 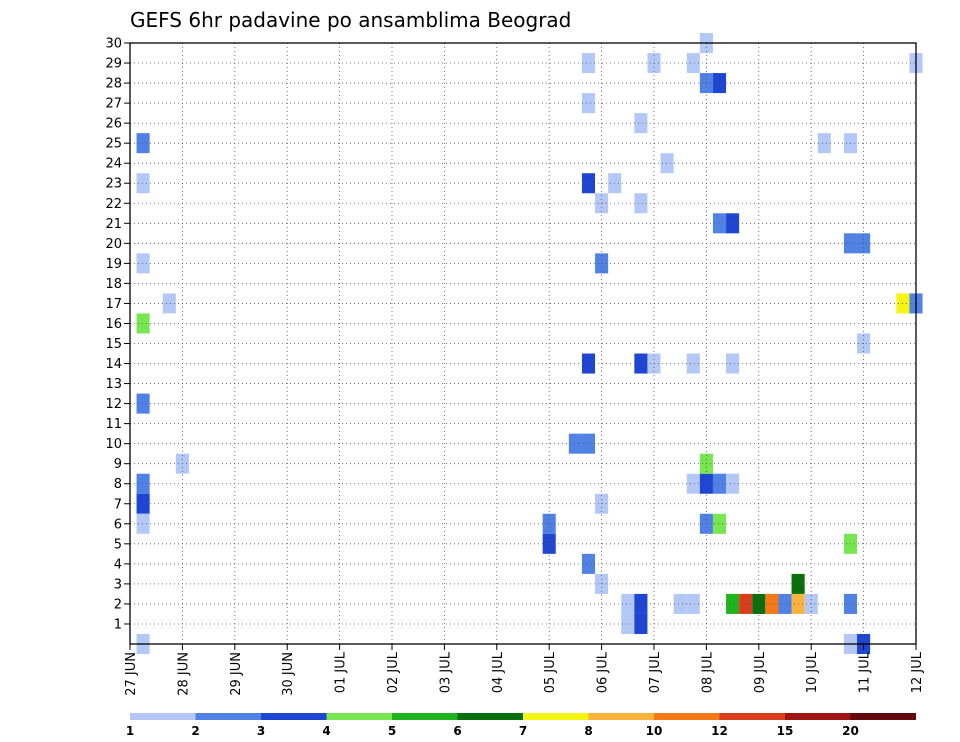 What do you see at coordinates (118, 624) in the screenshot?
I see `y-tick-label: 1` at bounding box center [118, 624].